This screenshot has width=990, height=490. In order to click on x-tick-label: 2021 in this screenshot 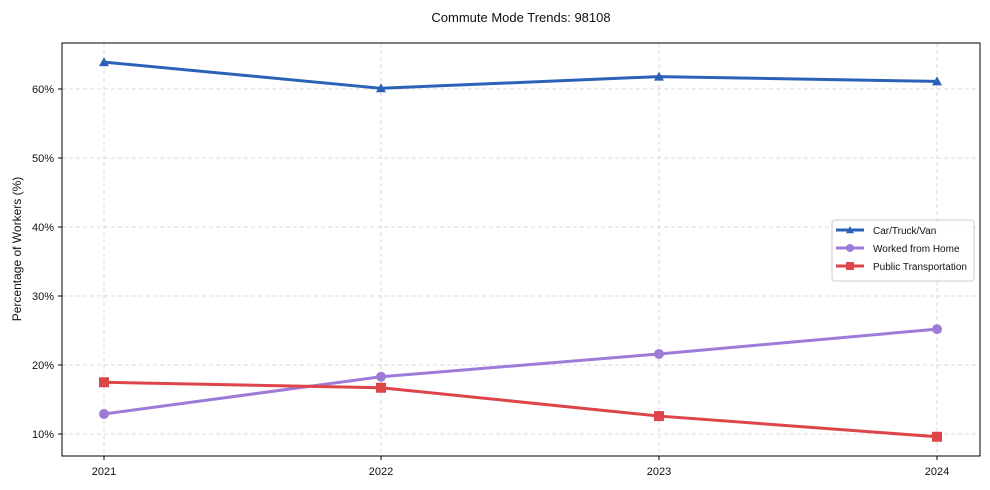, I will do `click(104, 472)`.